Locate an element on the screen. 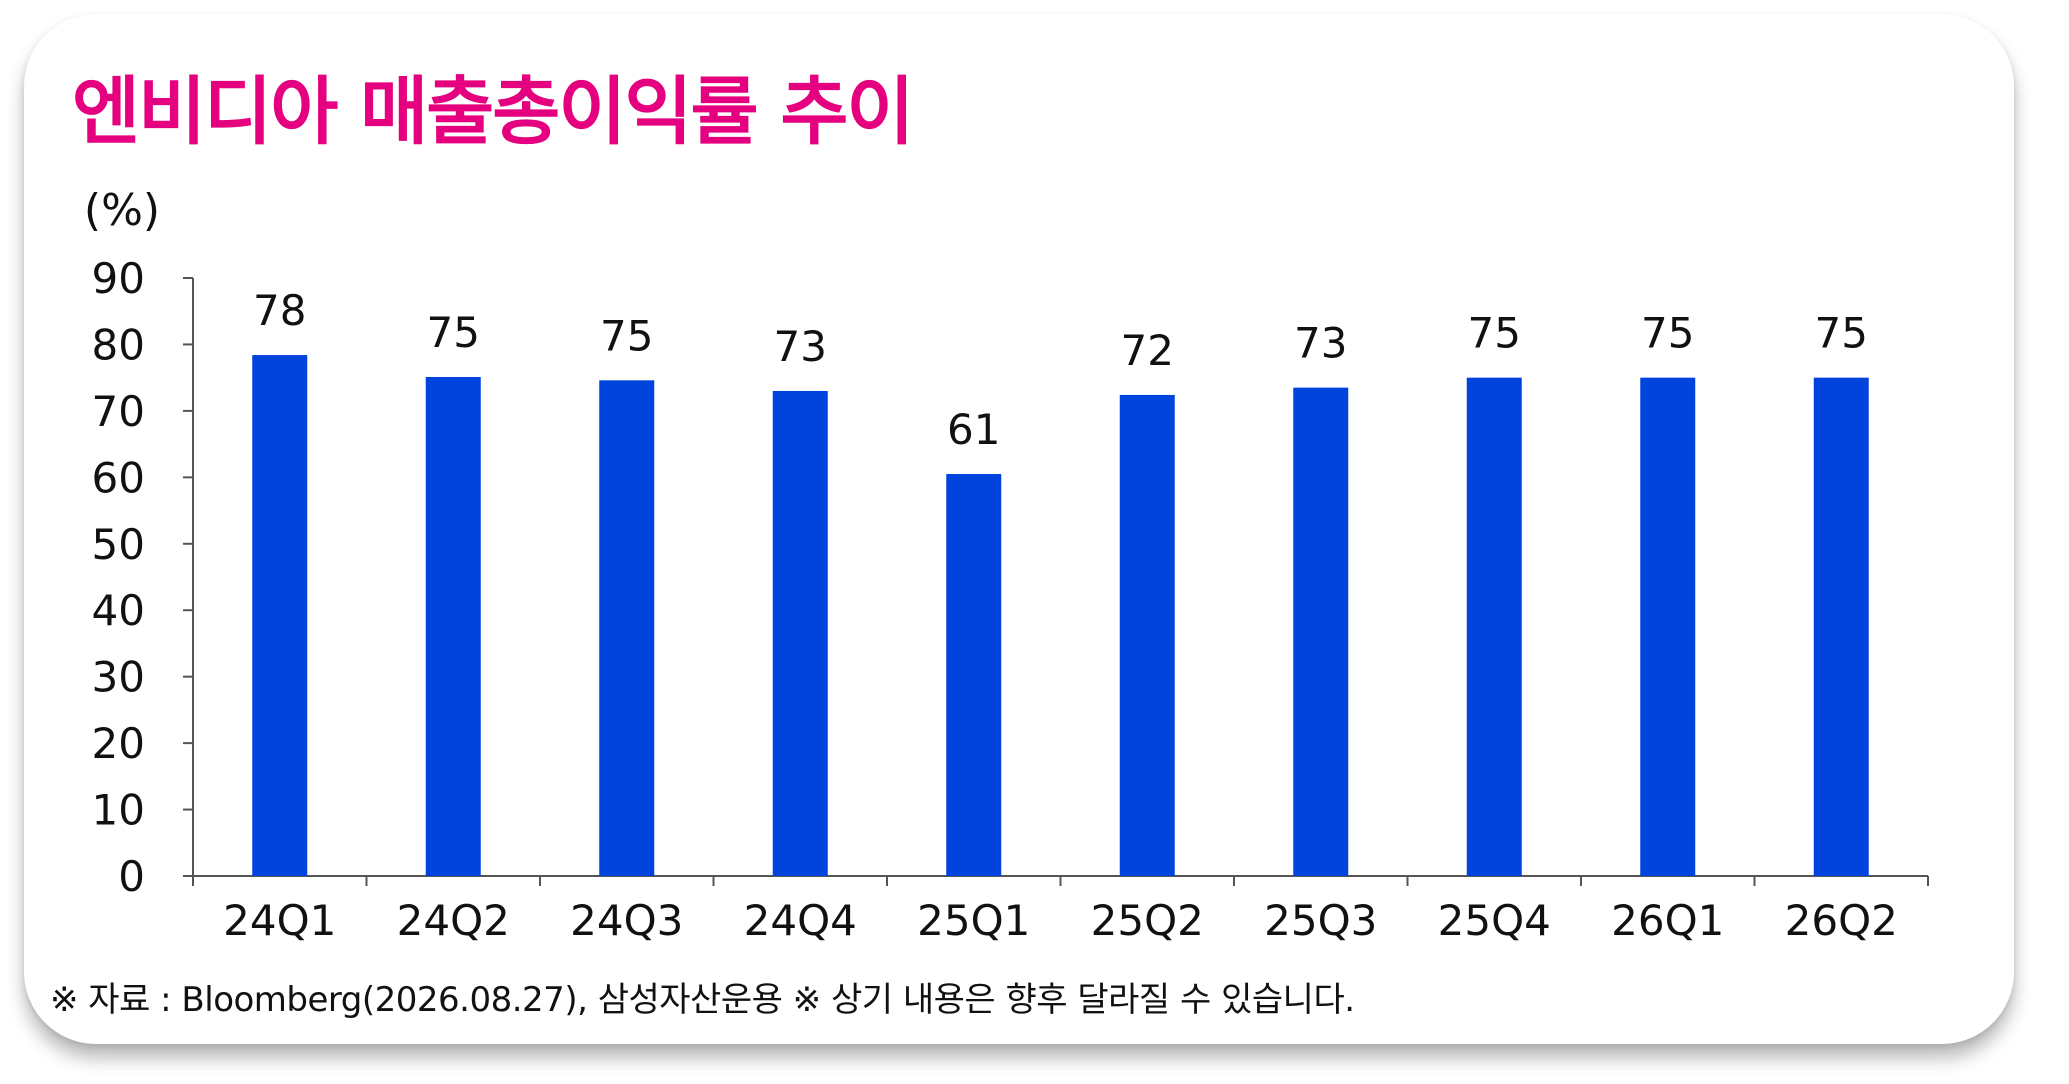 Image resolution: width=2069 pixels, height=1084 pixels. chart-title: 엔비디아 매출총이익률 추이 is located at coordinates (493, 112).